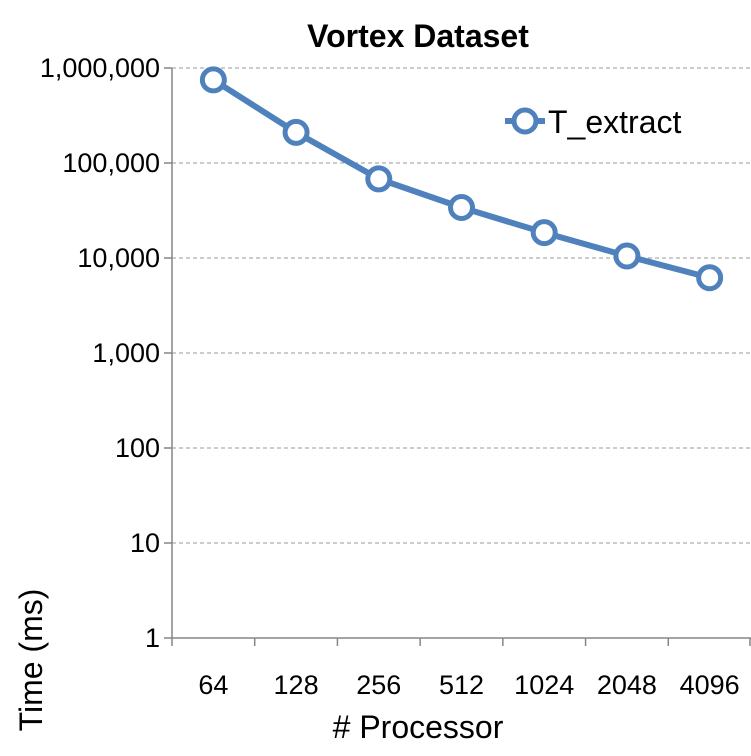  I want to click on y-tick-label-1000: 1,000, so click(126, 353).